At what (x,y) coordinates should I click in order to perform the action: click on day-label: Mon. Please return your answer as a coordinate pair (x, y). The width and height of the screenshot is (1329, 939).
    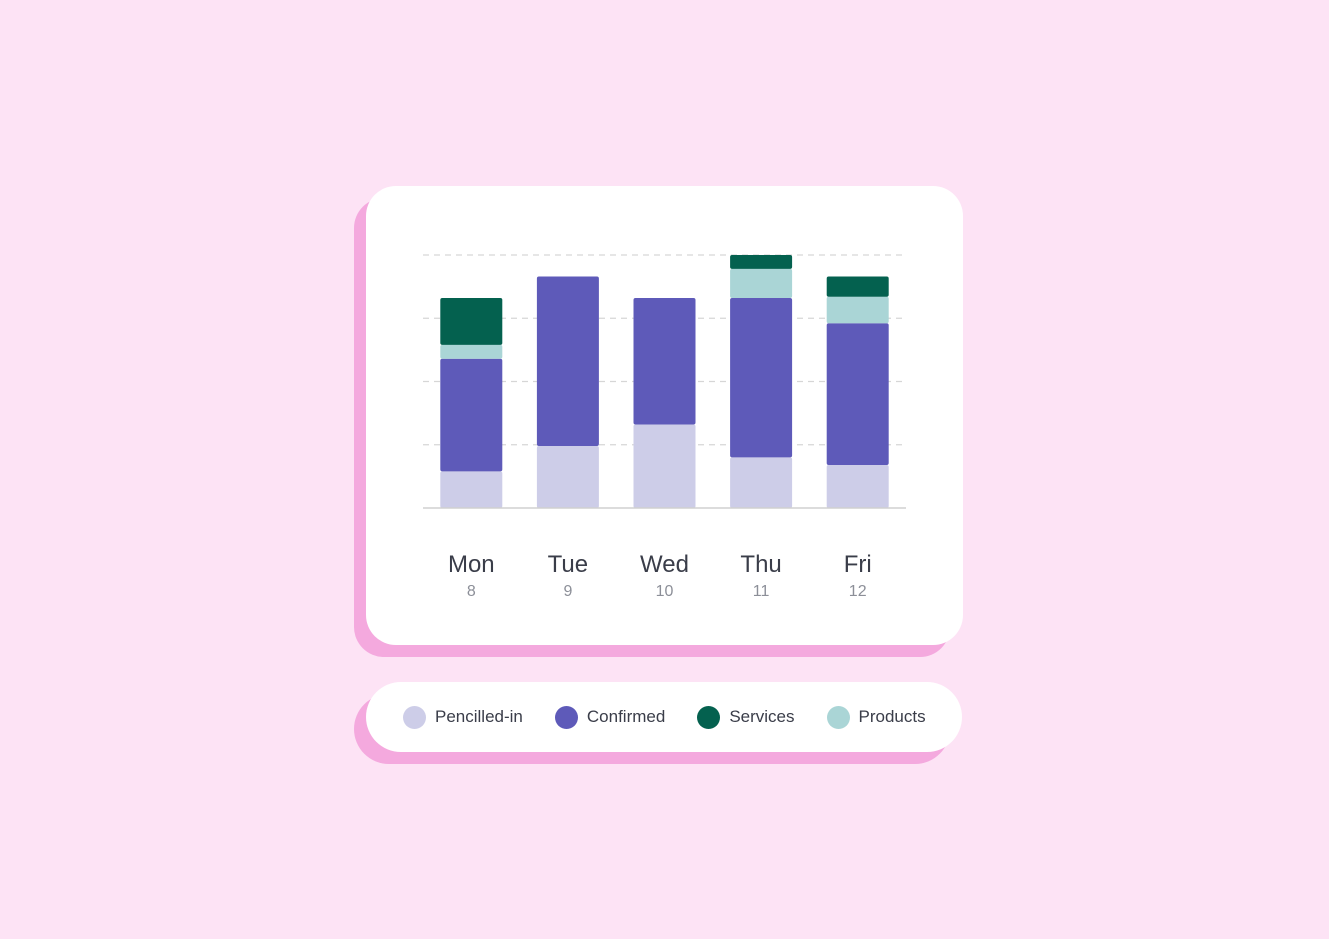
    Looking at the image, I should click on (471, 564).